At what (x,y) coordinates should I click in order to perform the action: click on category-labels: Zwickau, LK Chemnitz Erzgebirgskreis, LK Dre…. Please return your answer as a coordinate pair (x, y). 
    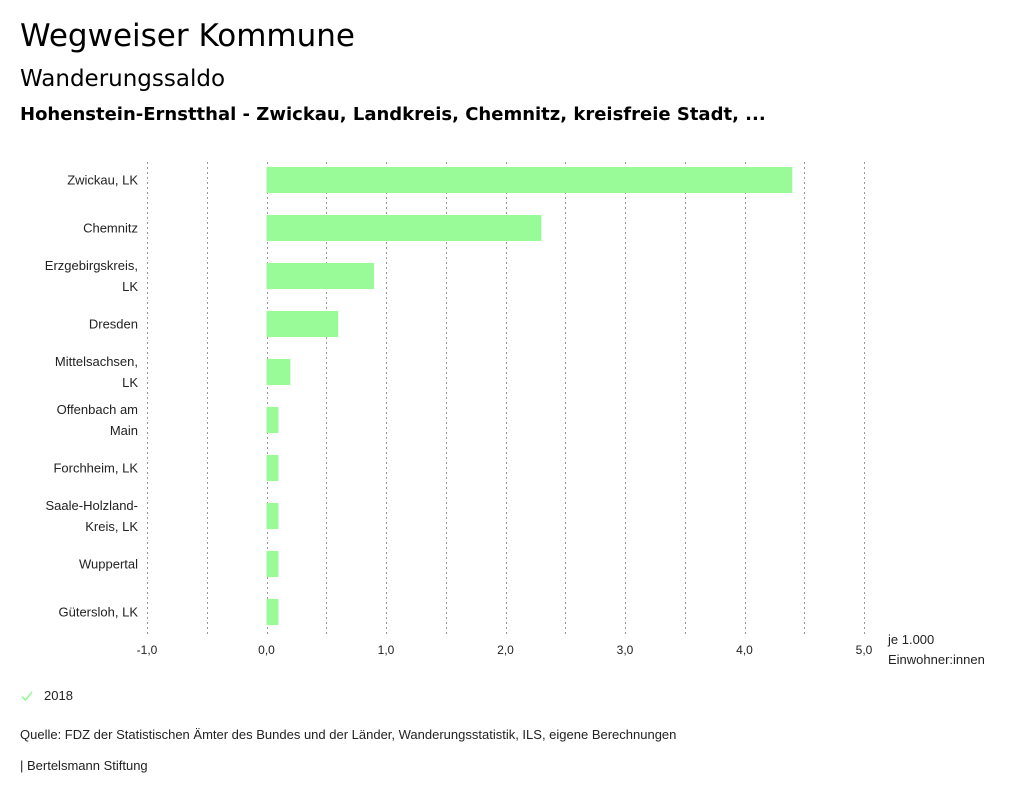
    Looking at the image, I should click on (92, 396).